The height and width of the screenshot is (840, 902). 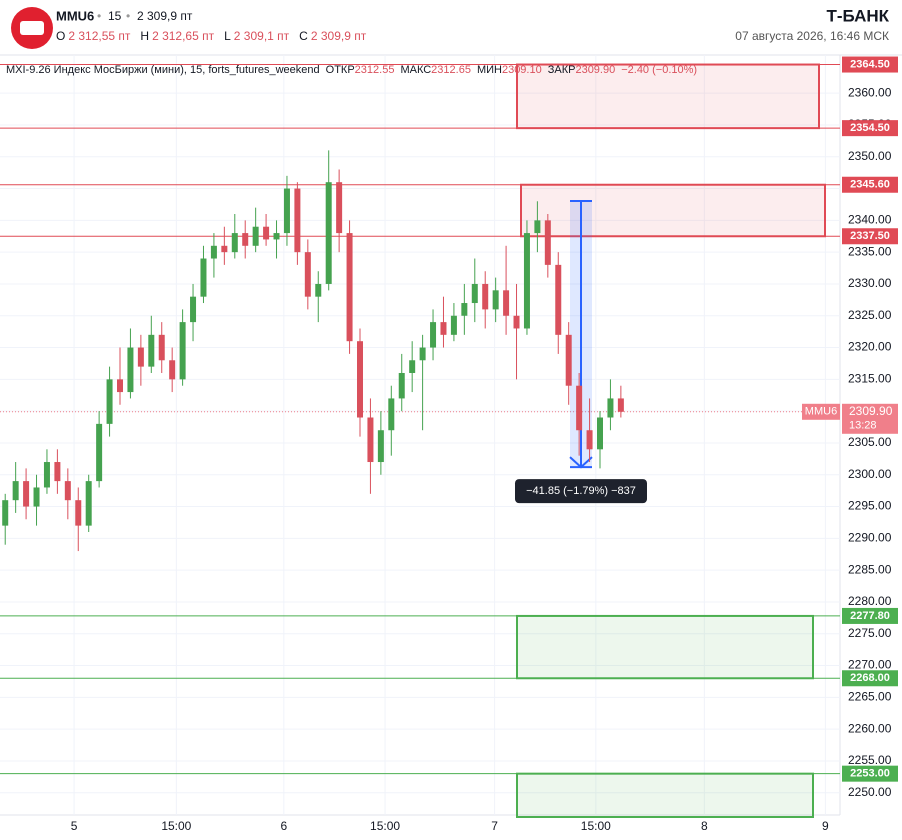 I want to click on y-tick-label: 2320.00, so click(x=870, y=347).